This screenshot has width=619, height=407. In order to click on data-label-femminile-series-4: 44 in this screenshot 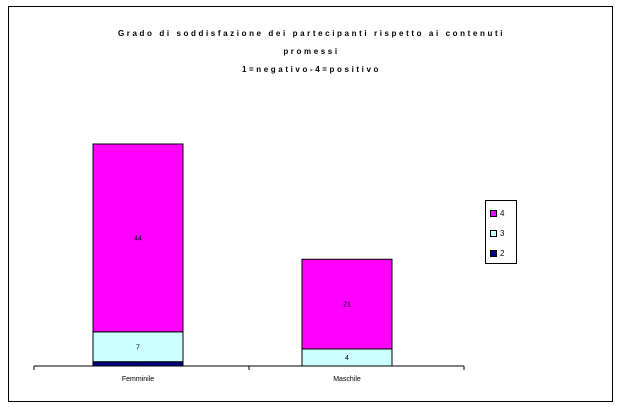, I will do `click(138, 238)`.